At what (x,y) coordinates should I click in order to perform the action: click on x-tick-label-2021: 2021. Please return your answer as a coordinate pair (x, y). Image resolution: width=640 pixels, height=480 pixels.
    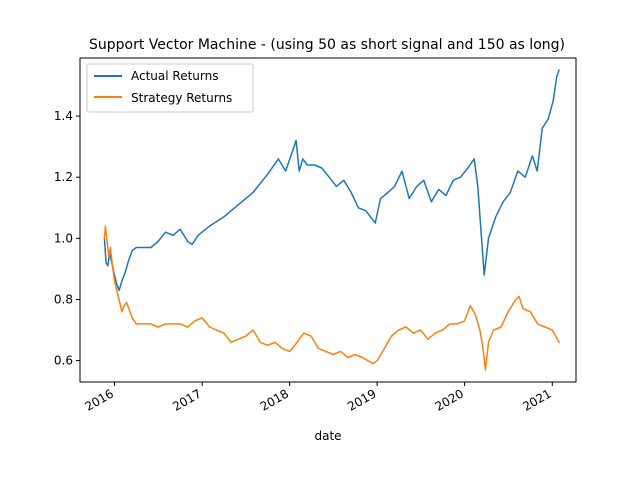
    Looking at the image, I should click on (536, 399).